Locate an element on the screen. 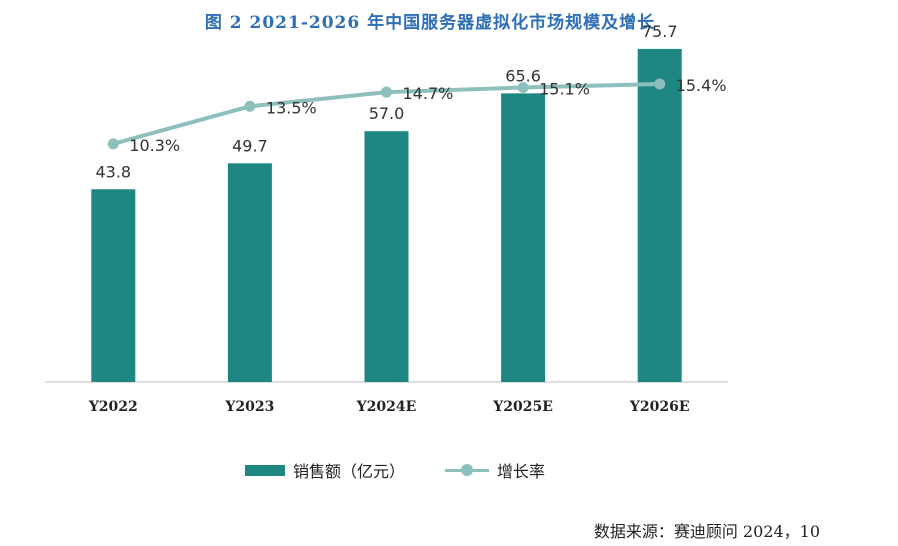 The height and width of the screenshot is (546, 898). bar-Y2024E is located at coordinates (386, 256).